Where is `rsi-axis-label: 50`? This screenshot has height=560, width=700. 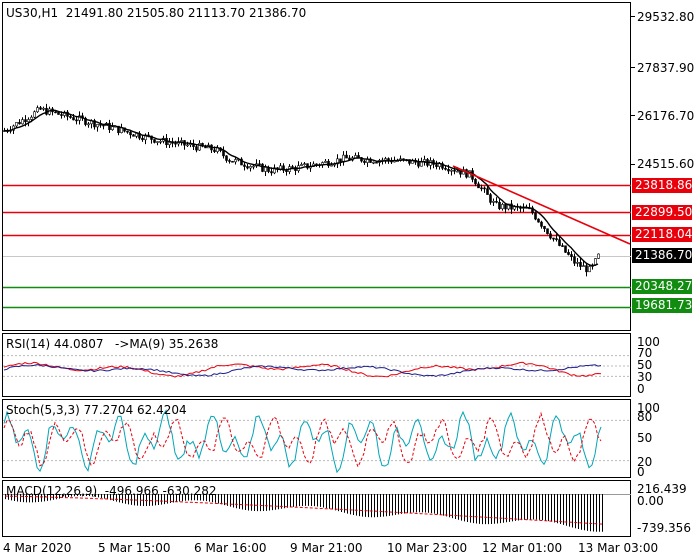 rsi-axis-label: 50 is located at coordinates (645, 365).